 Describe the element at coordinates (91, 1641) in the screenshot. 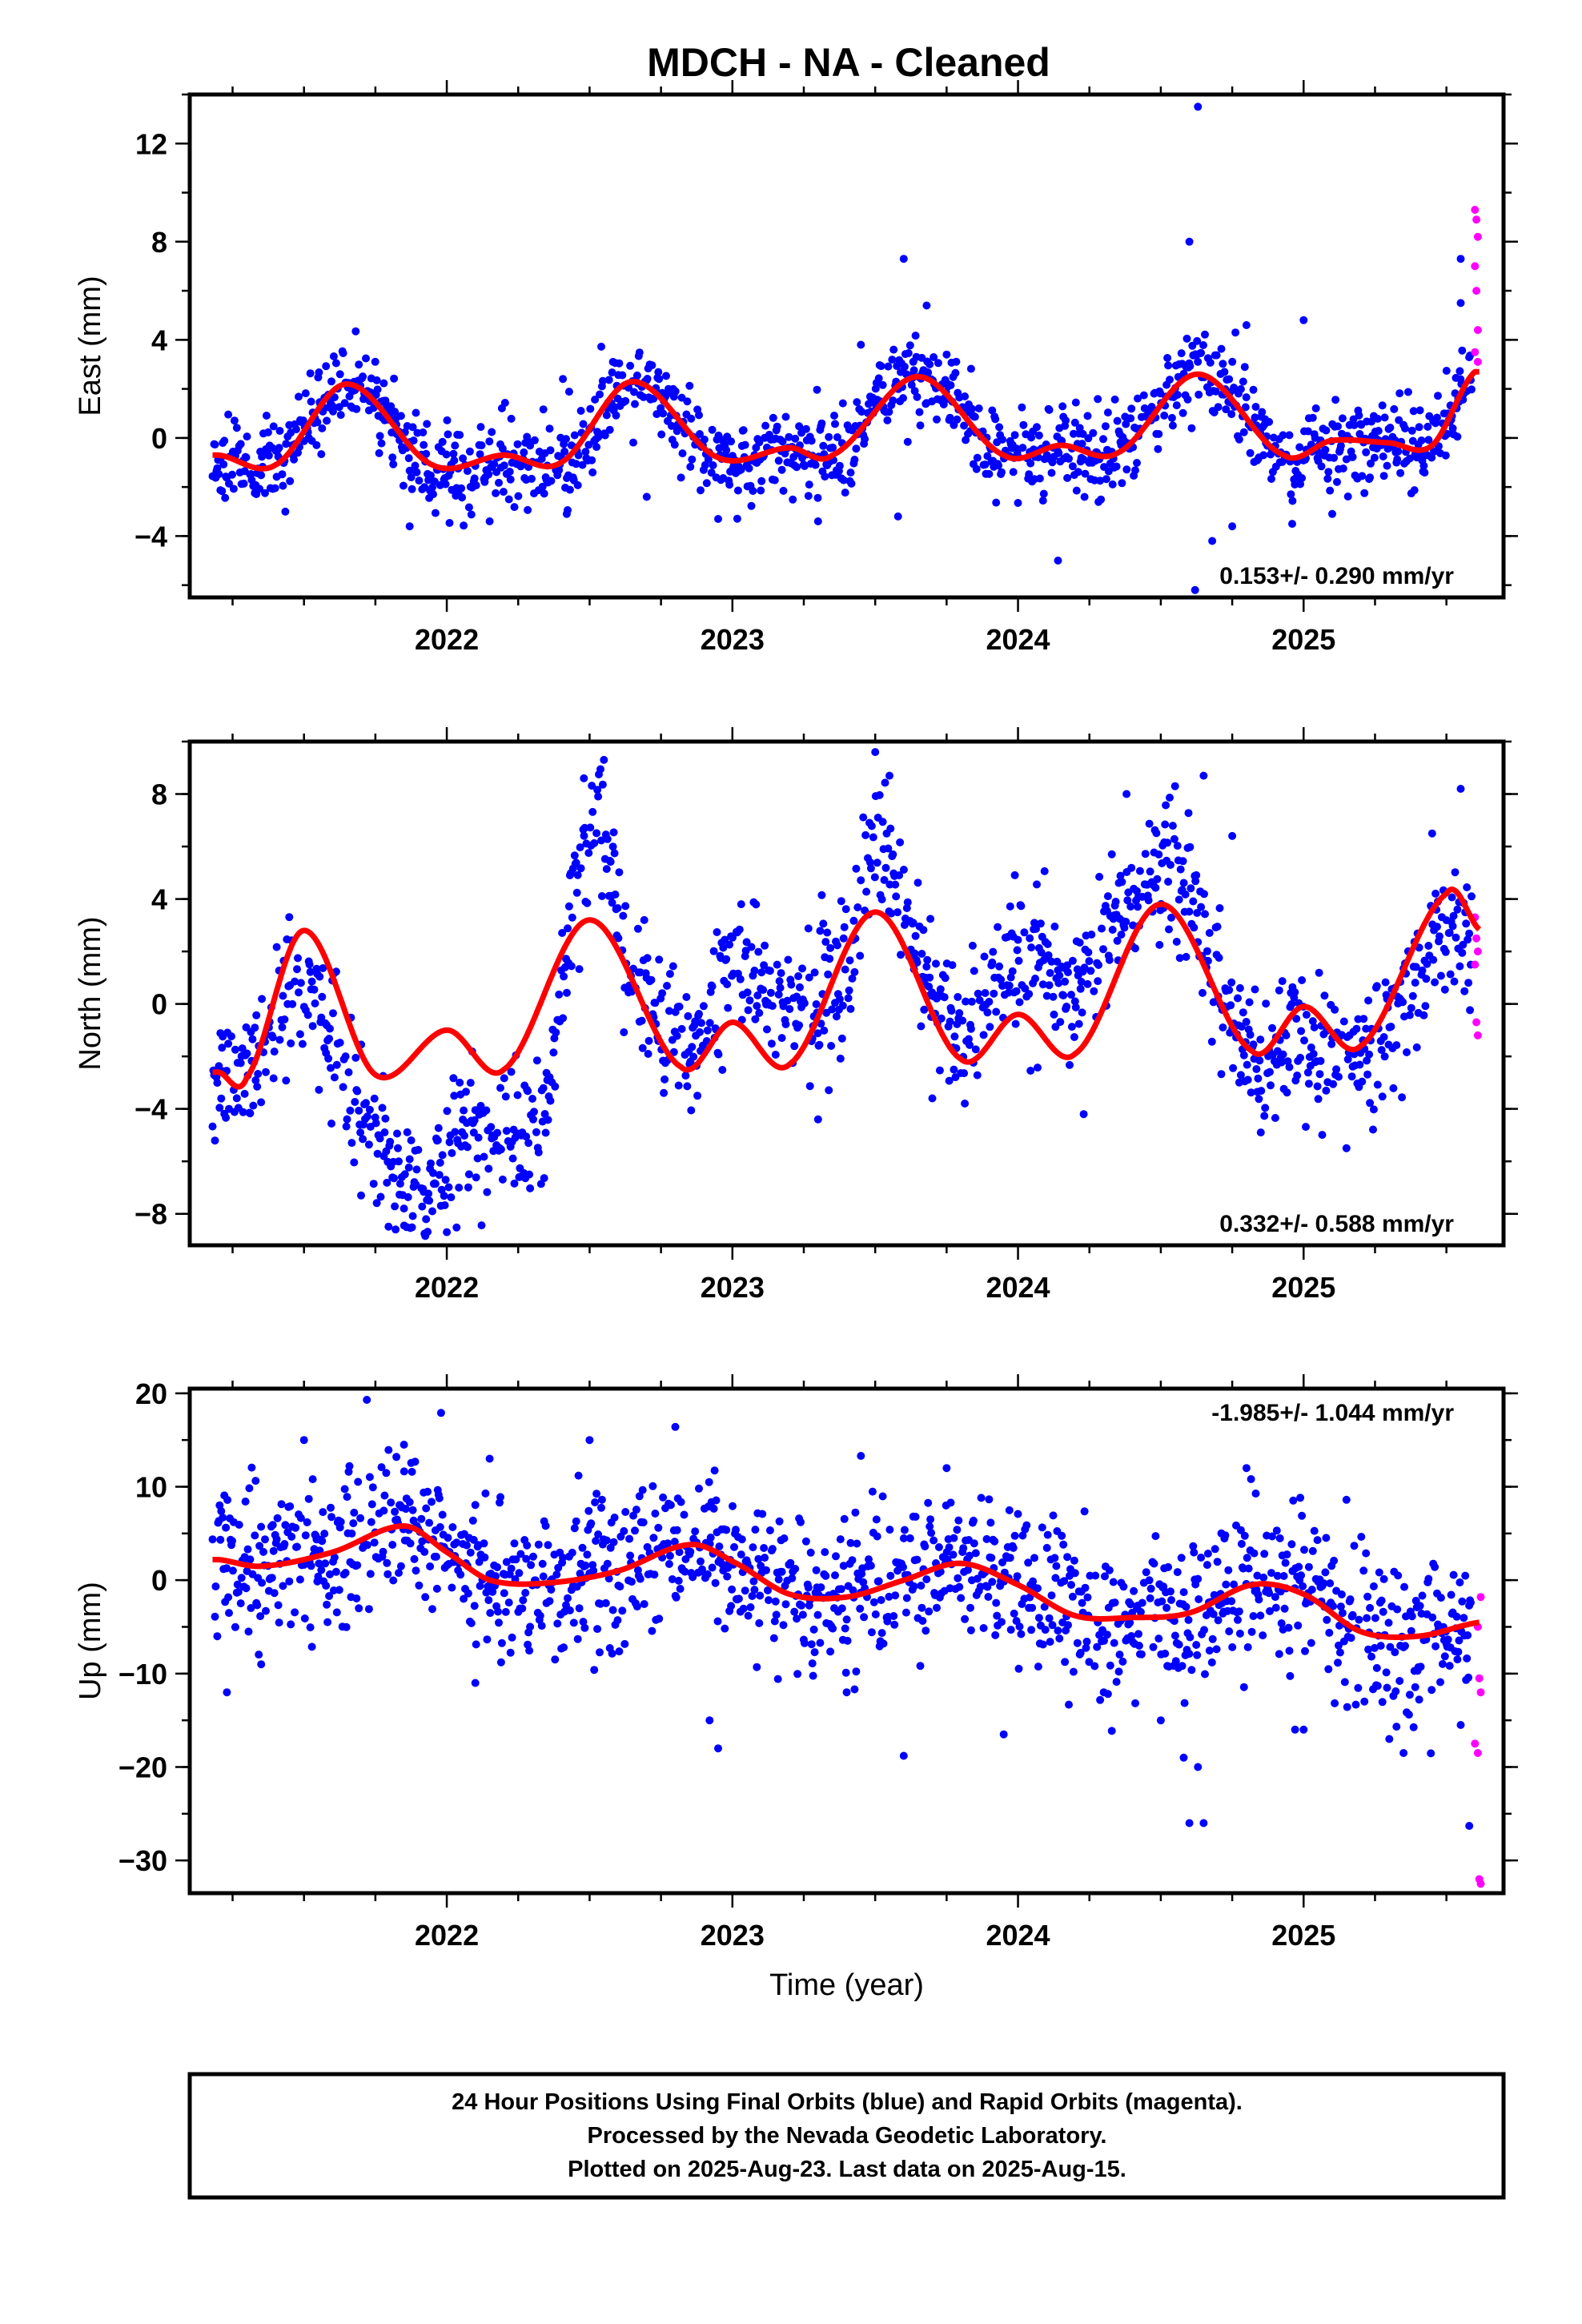

I see `y-axis-label: Up (mm)` at that location.